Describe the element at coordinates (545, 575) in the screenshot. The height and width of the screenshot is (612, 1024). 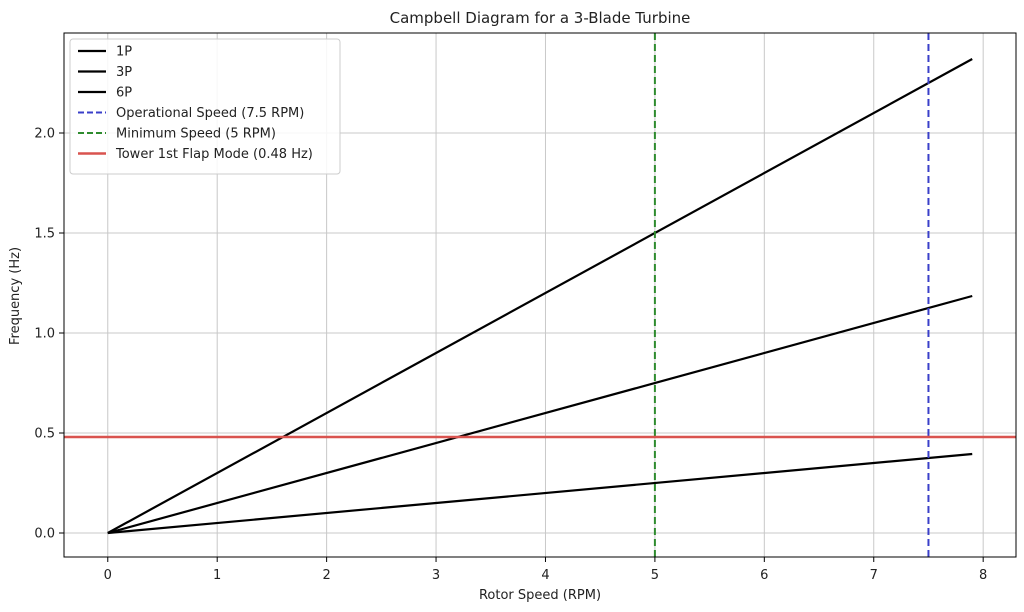
I see `x-tick-label: 4` at that location.